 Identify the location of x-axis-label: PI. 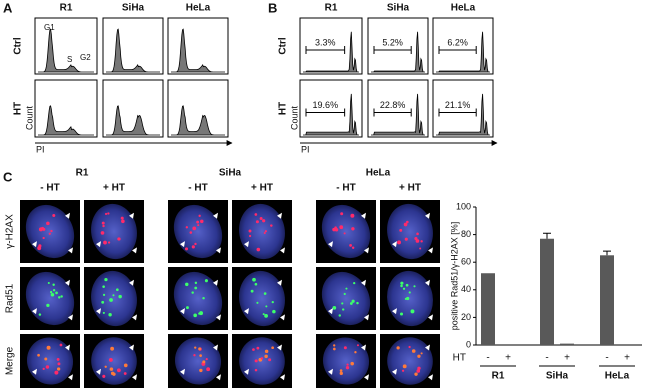
(40, 149).